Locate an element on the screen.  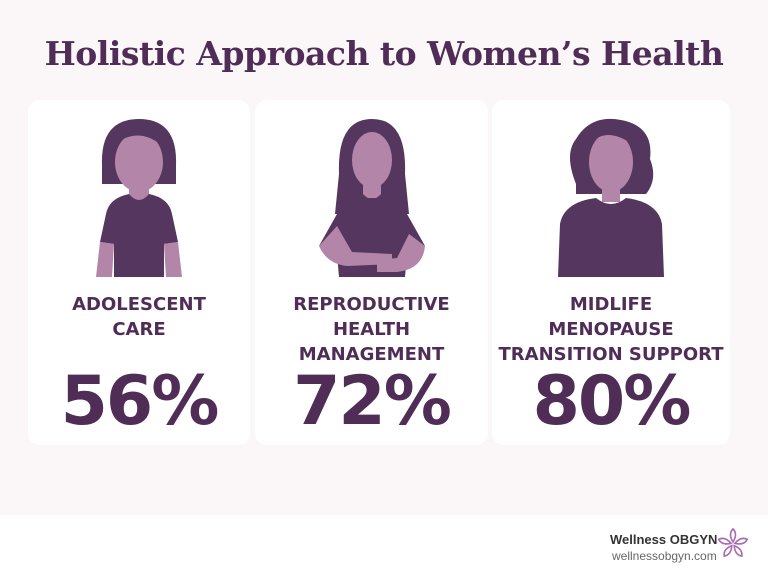
card-label: ADOLESCENT CARE is located at coordinates (139, 317).